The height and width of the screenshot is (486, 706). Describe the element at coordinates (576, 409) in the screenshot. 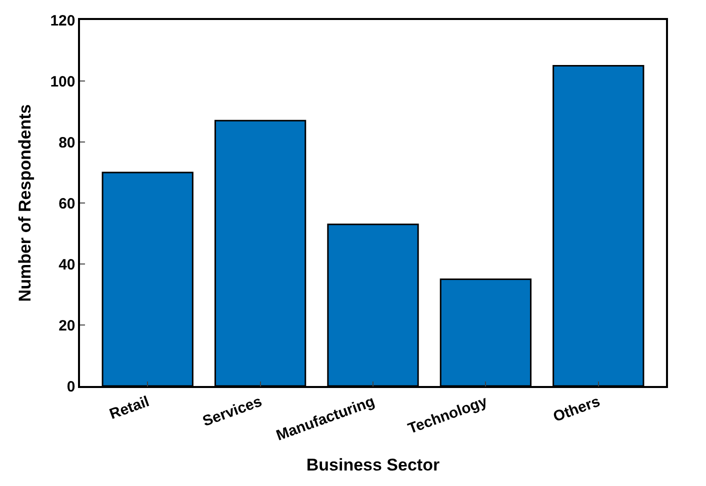

I see `x-tick-label: Others` at that location.